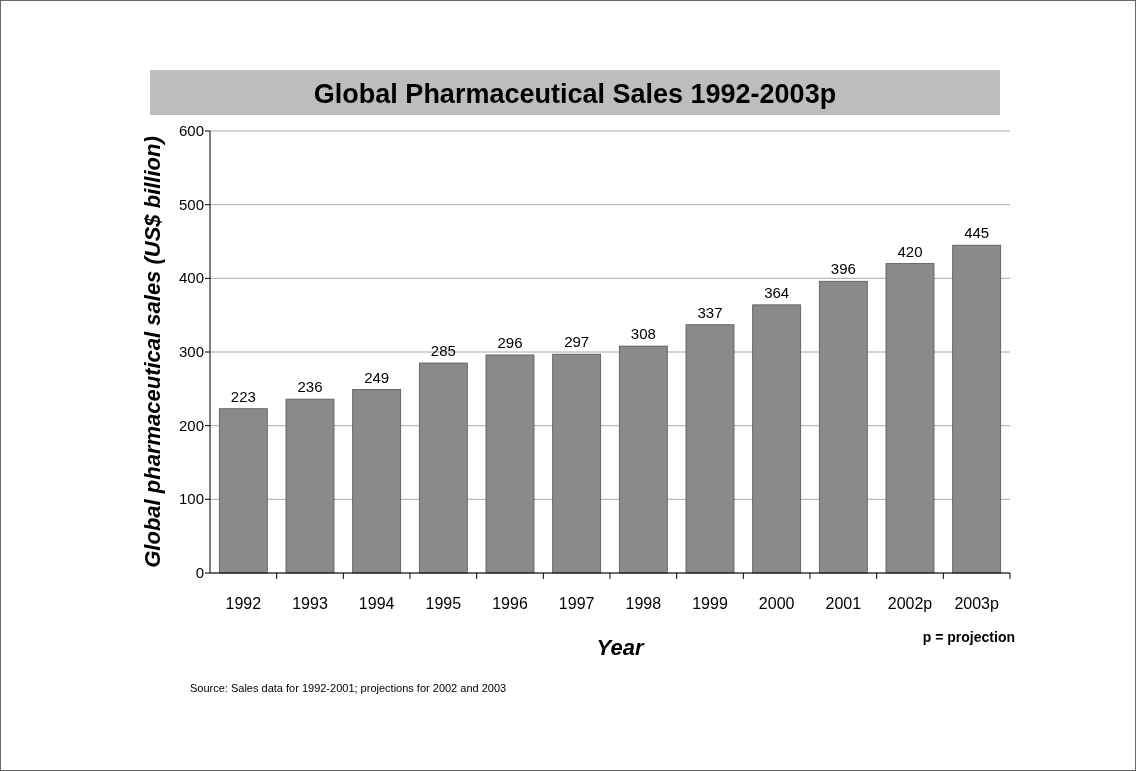  Describe the element at coordinates (191, 204) in the screenshot. I see `y-tick-label: 500` at that location.